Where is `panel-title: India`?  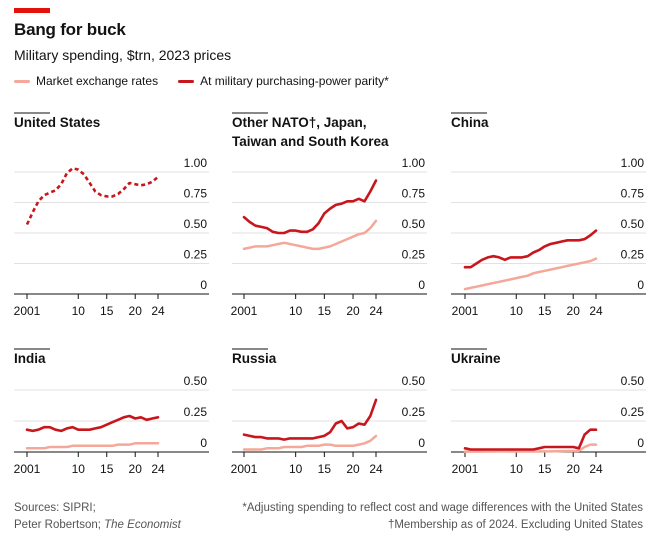 panel-title: India is located at coordinates (30, 358).